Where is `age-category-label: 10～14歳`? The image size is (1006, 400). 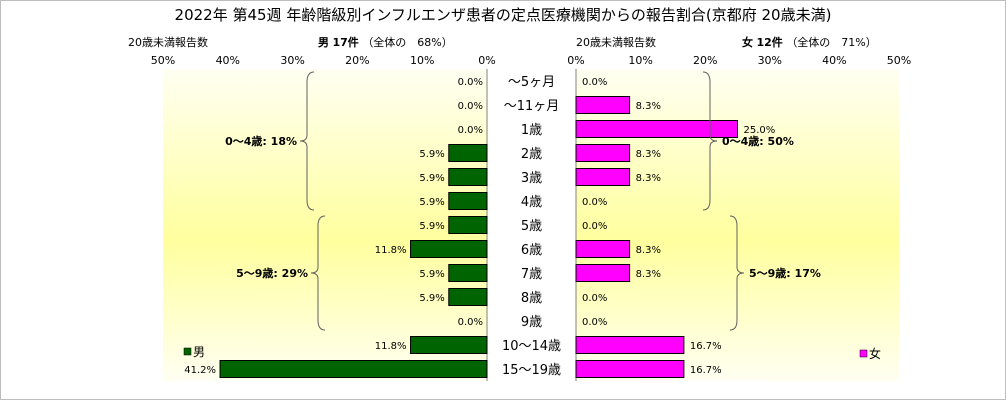
age-category-label: 10～14歳 is located at coordinates (531, 346).